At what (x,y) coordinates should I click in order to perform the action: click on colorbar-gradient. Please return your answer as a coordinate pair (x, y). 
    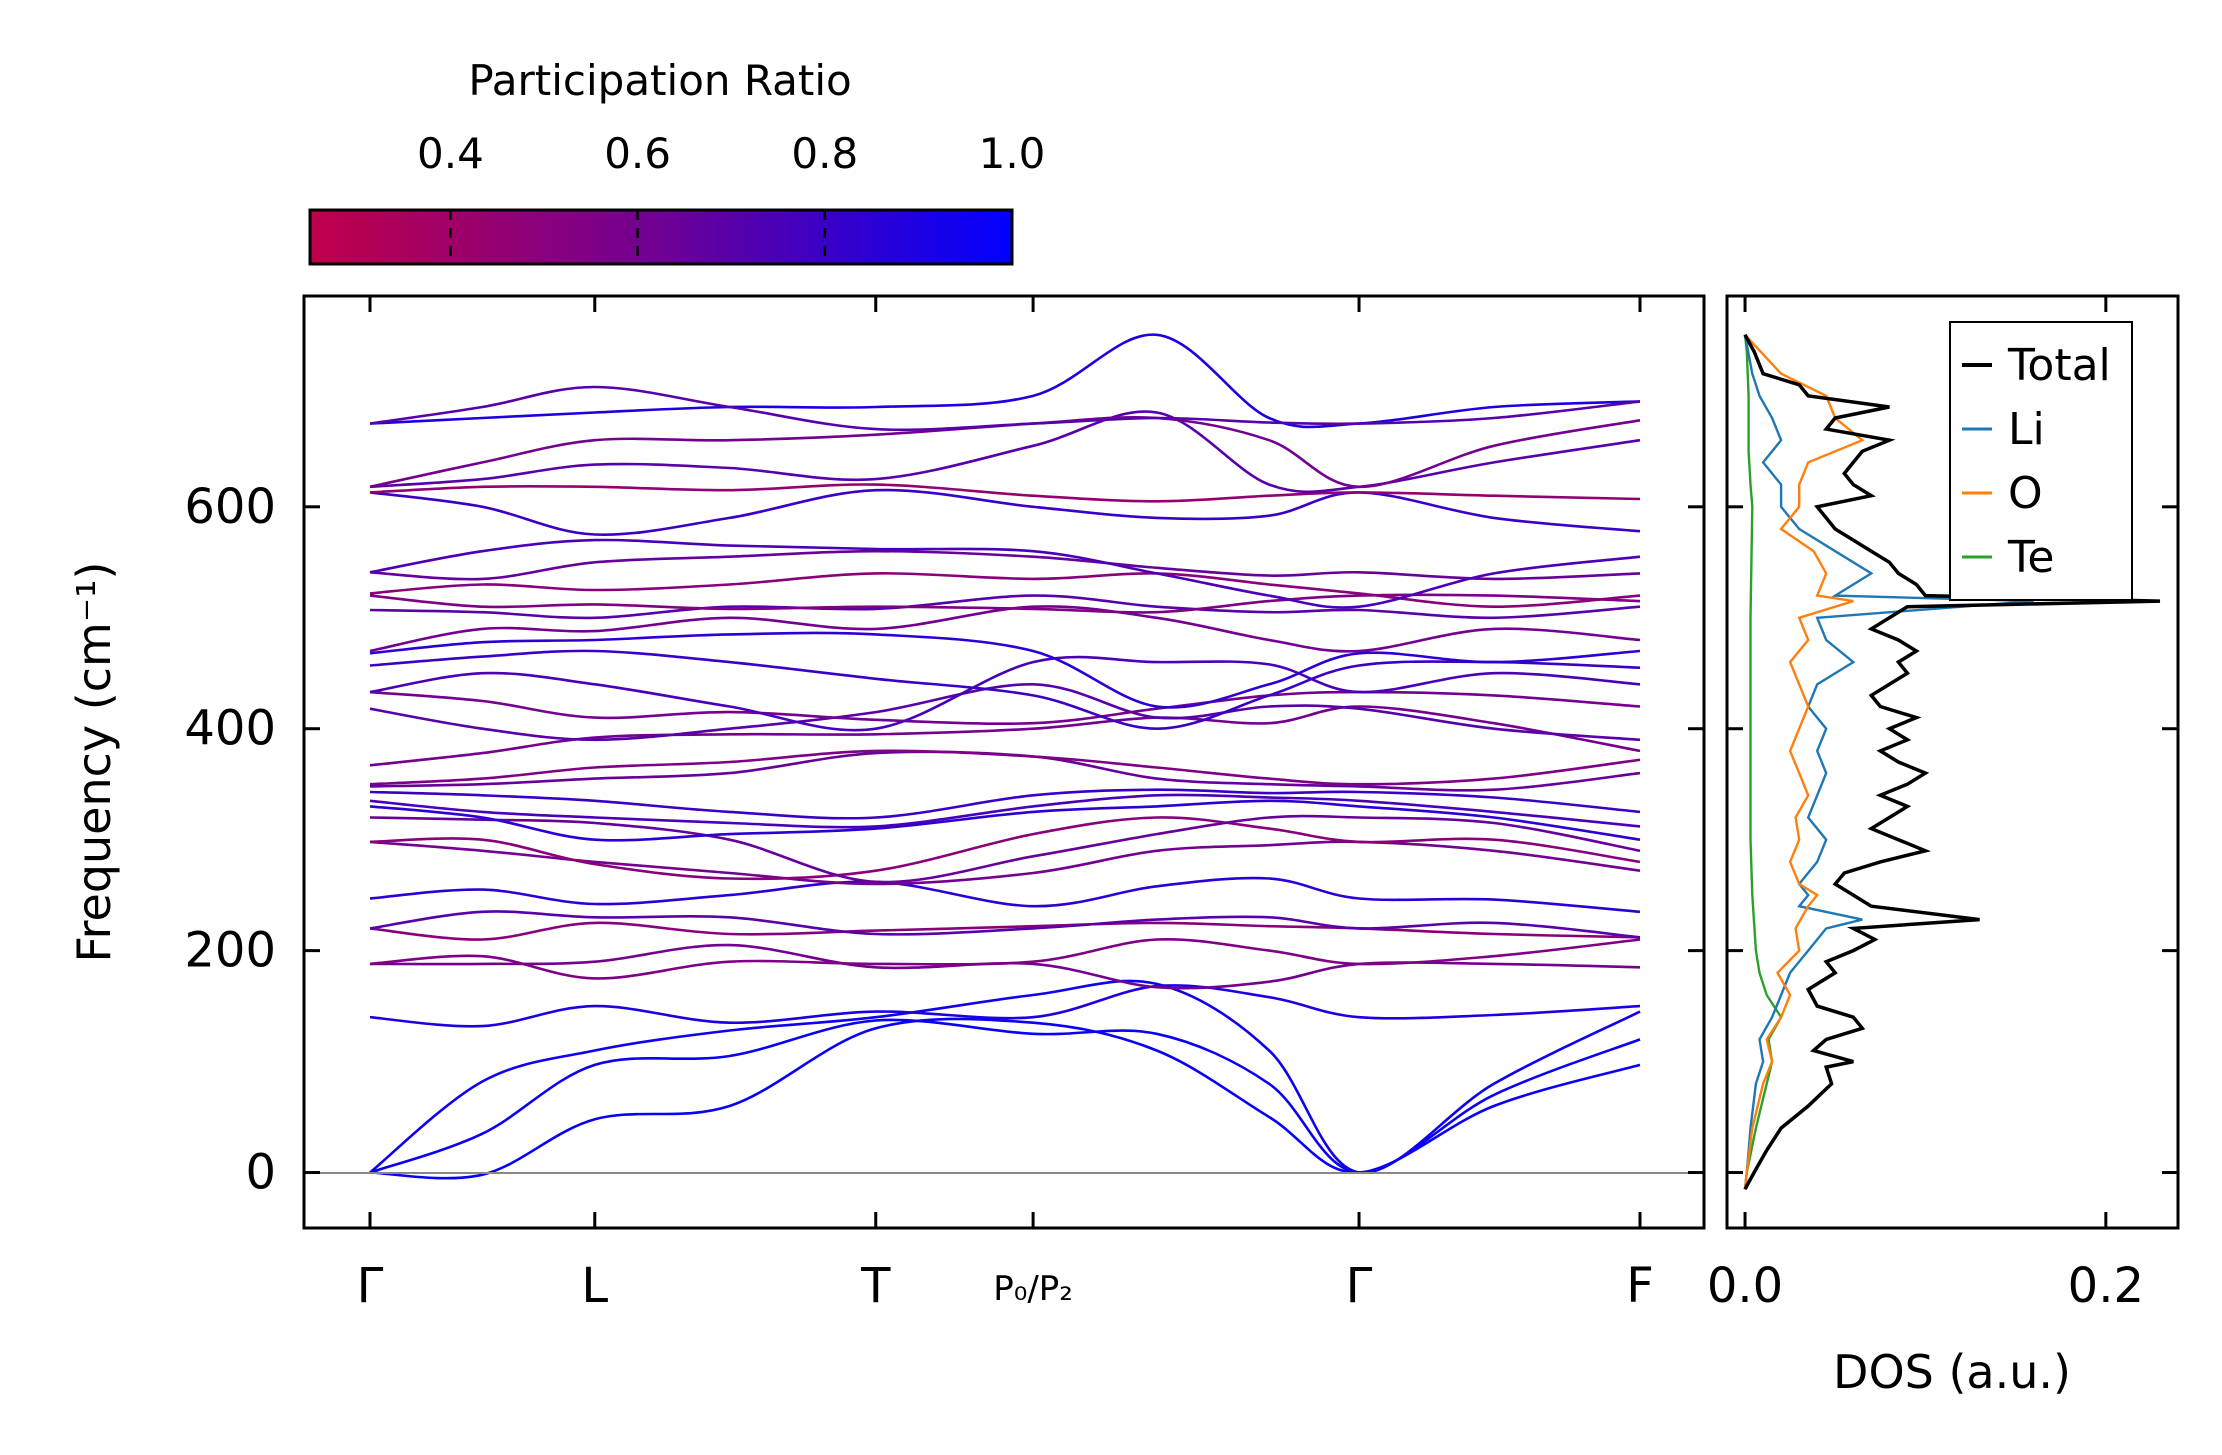
    Looking at the image, I should click on (661, 237).